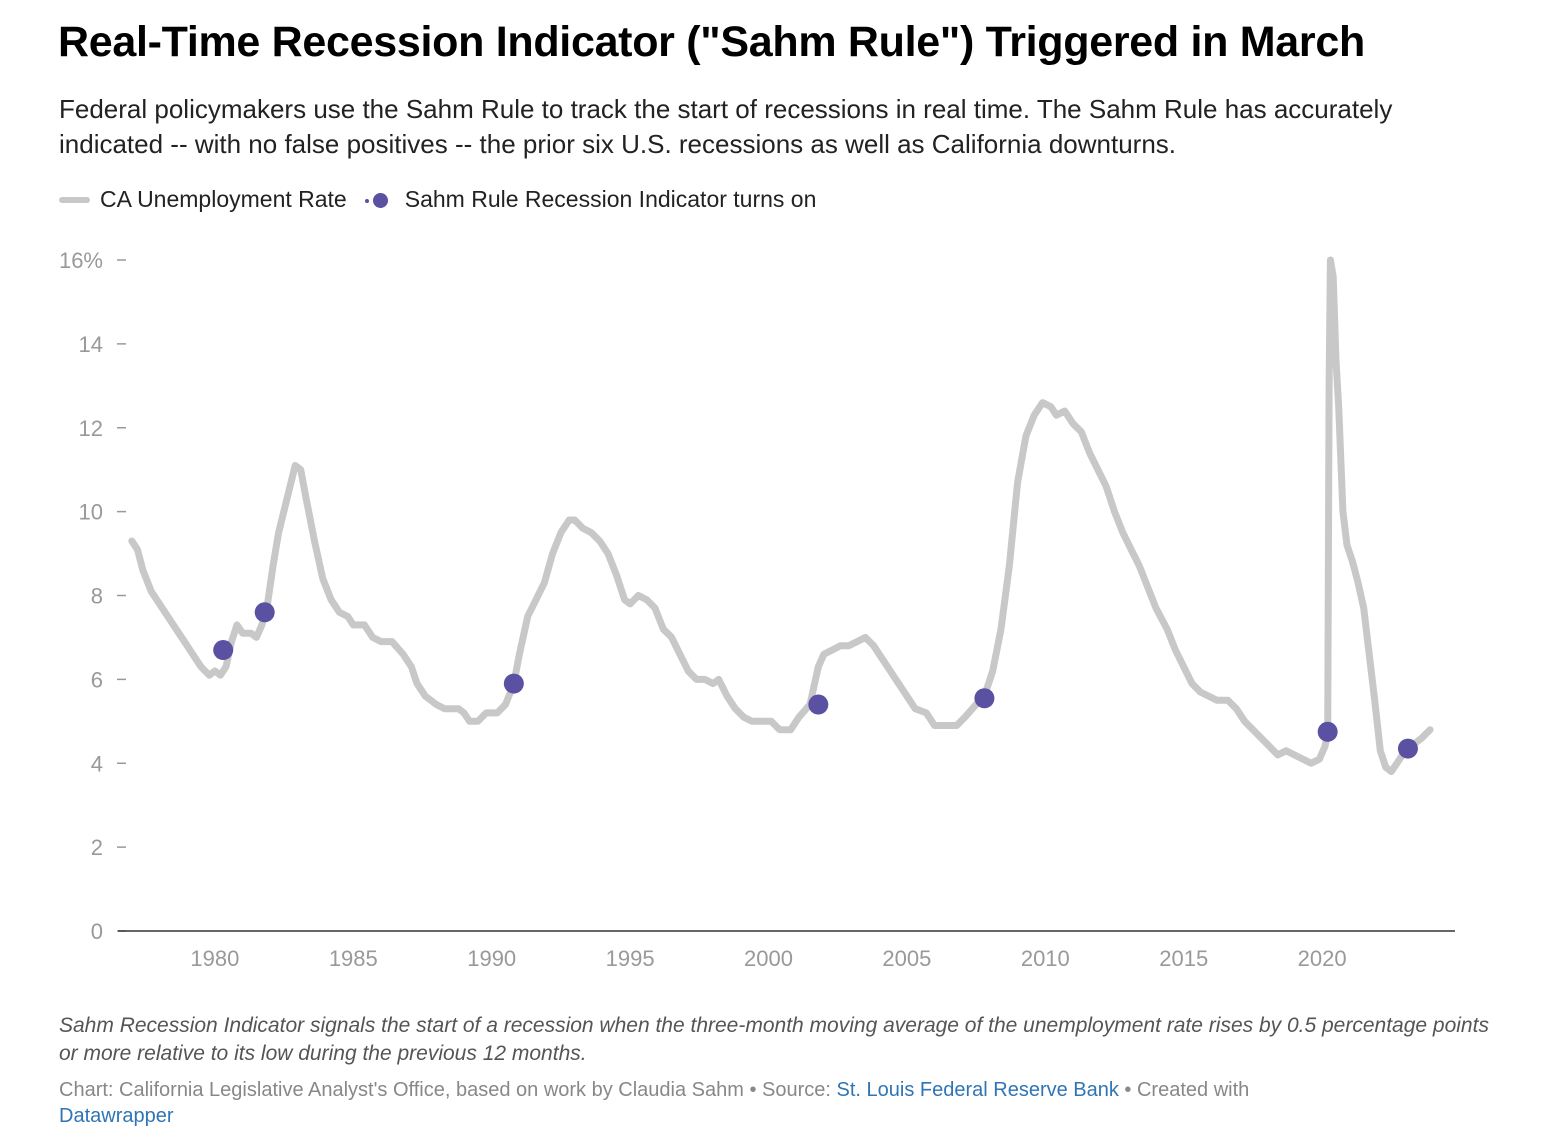 This screenshot has height=1148, width=1550. I want to click on y-tick-label-16: 16%, so click(81, 260).